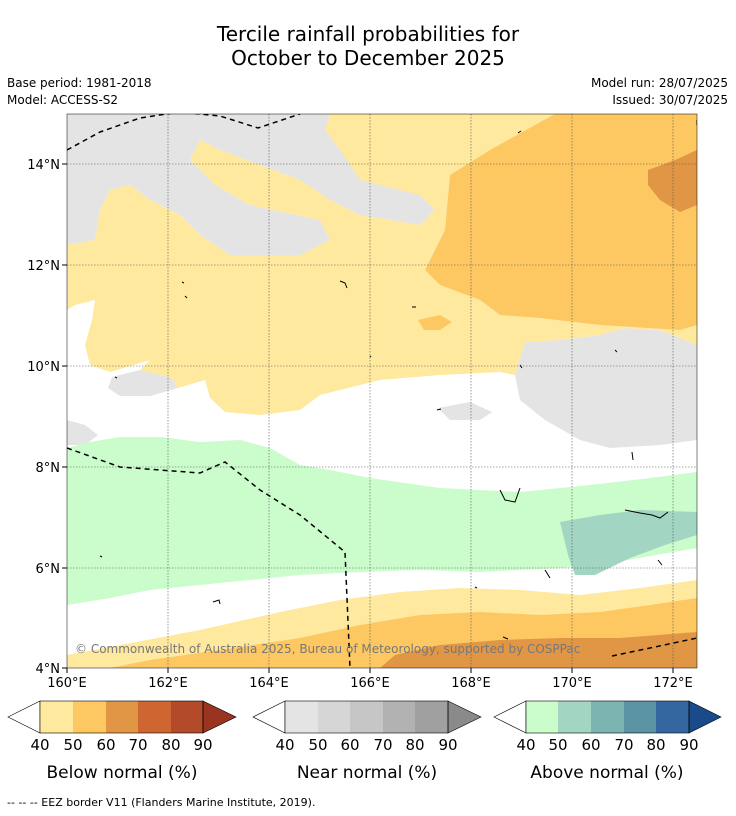  Describe the element at coordinates (79, 92) in the screenshot. I see `meta-left: Base period: 1981-2018 Model: ACCESS-S2` at that location.